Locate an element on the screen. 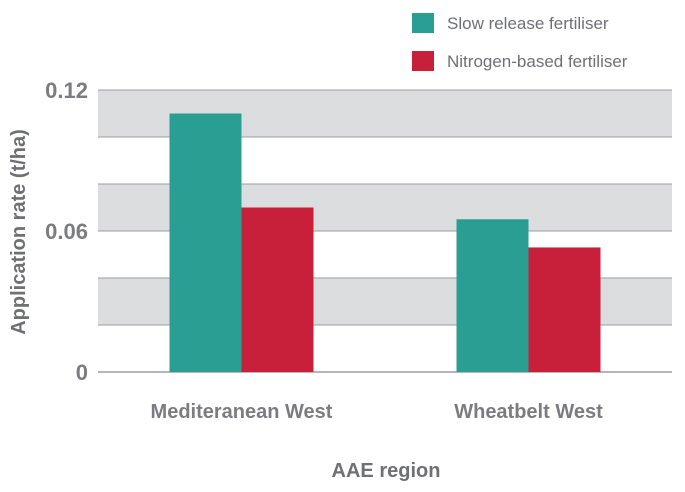  y-tick-labels: 0 0.06 0.12 is located at coordinates (66, 231).